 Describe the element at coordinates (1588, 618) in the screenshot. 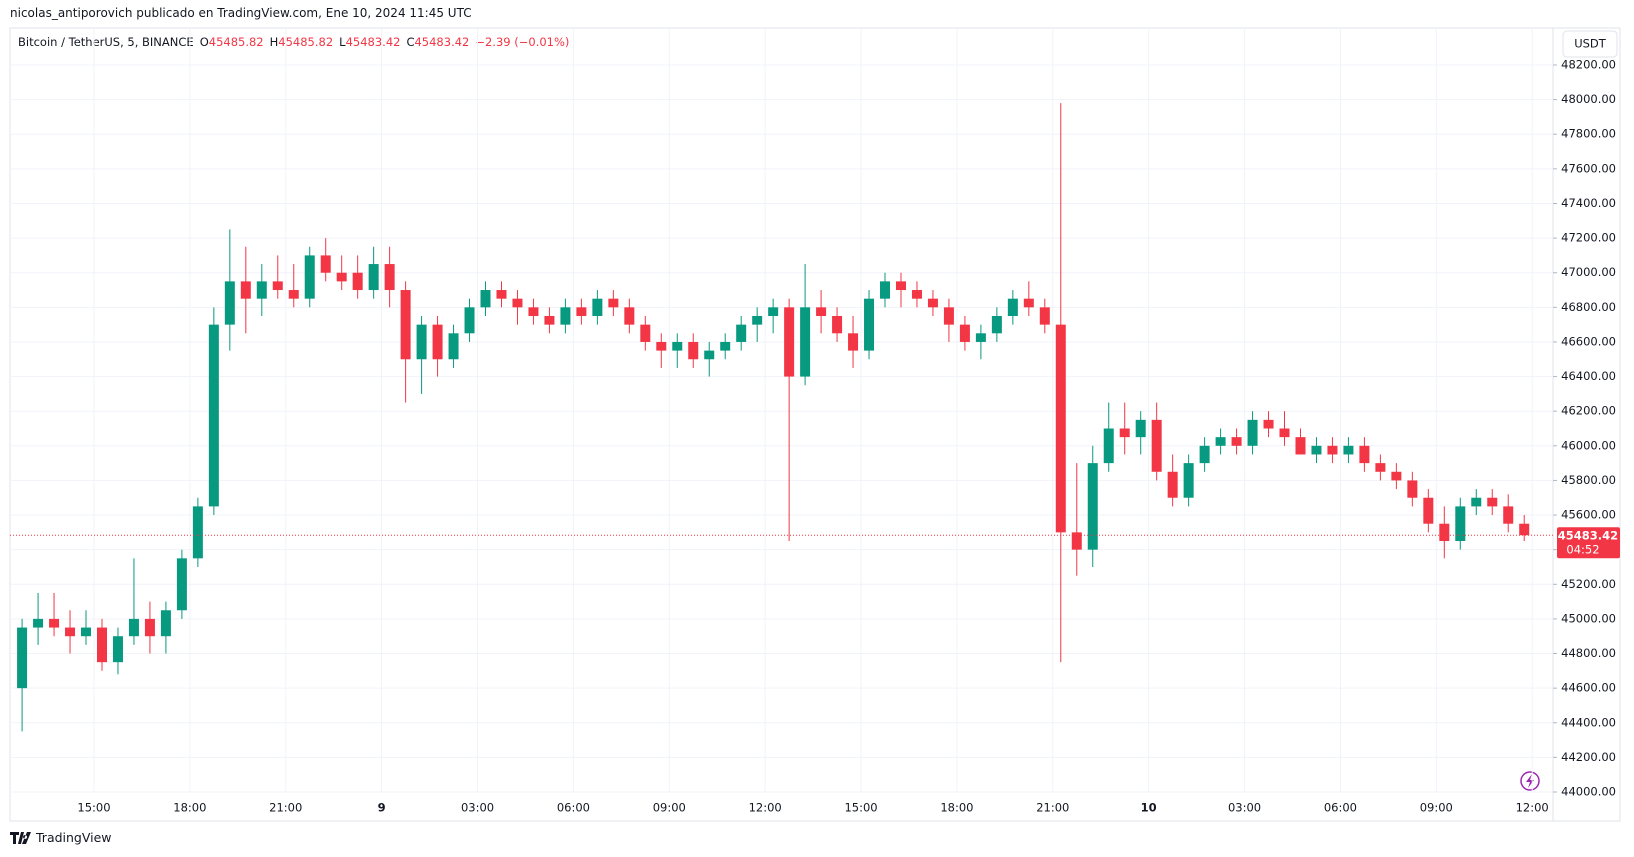

I see `y-tick-label: 45000.00` at that location.